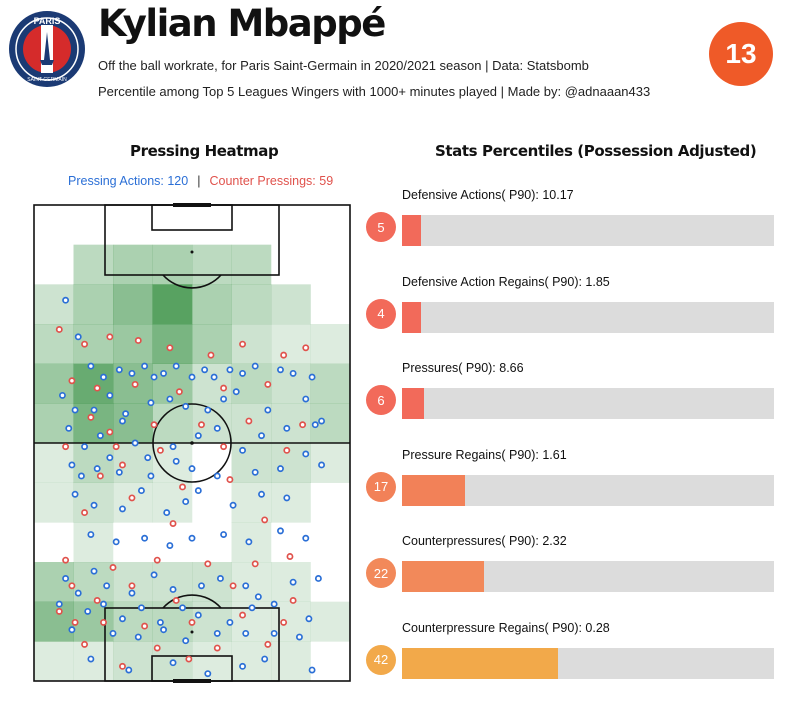 Image resolution: width=800 pixels, height=702 pixels. I want to click on stat-label: Defensive Actions( P90): 10.17, so click(488, 195).